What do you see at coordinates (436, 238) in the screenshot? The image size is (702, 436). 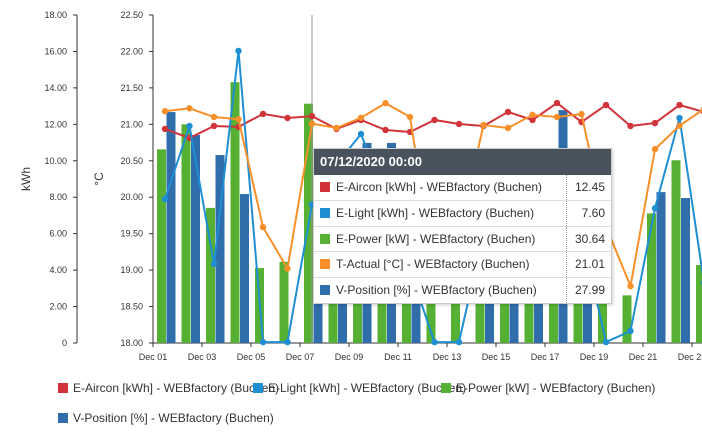 I see `tooltip-series-name: E-Power [kW] - WEBfactory (Buchen)` at bounding box center [436, 238].